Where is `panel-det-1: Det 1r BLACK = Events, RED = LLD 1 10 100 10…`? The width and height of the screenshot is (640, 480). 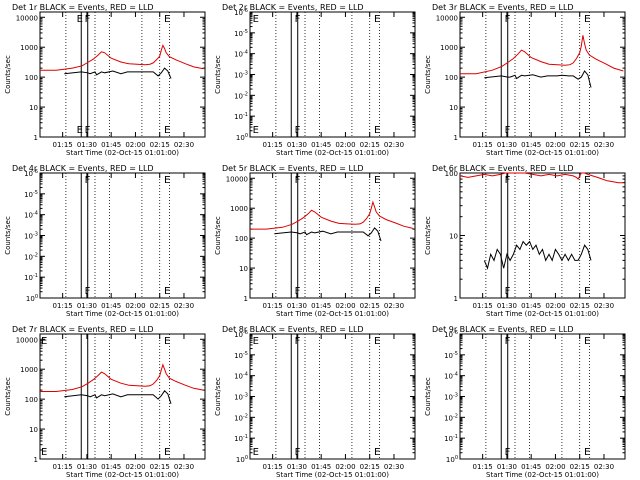 panel-det-1: Det 1r BLACK = Events, RED = LLD 1 10 100 10… is located at coordinates (105, 80).